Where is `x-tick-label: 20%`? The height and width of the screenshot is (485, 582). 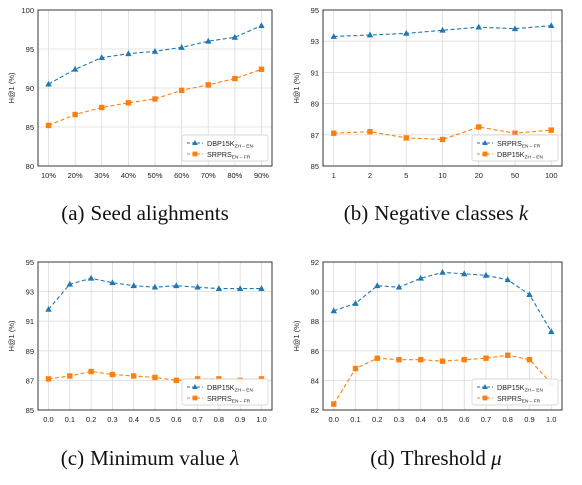
x-tick-label: 20% is located at coordinates (75, 175).